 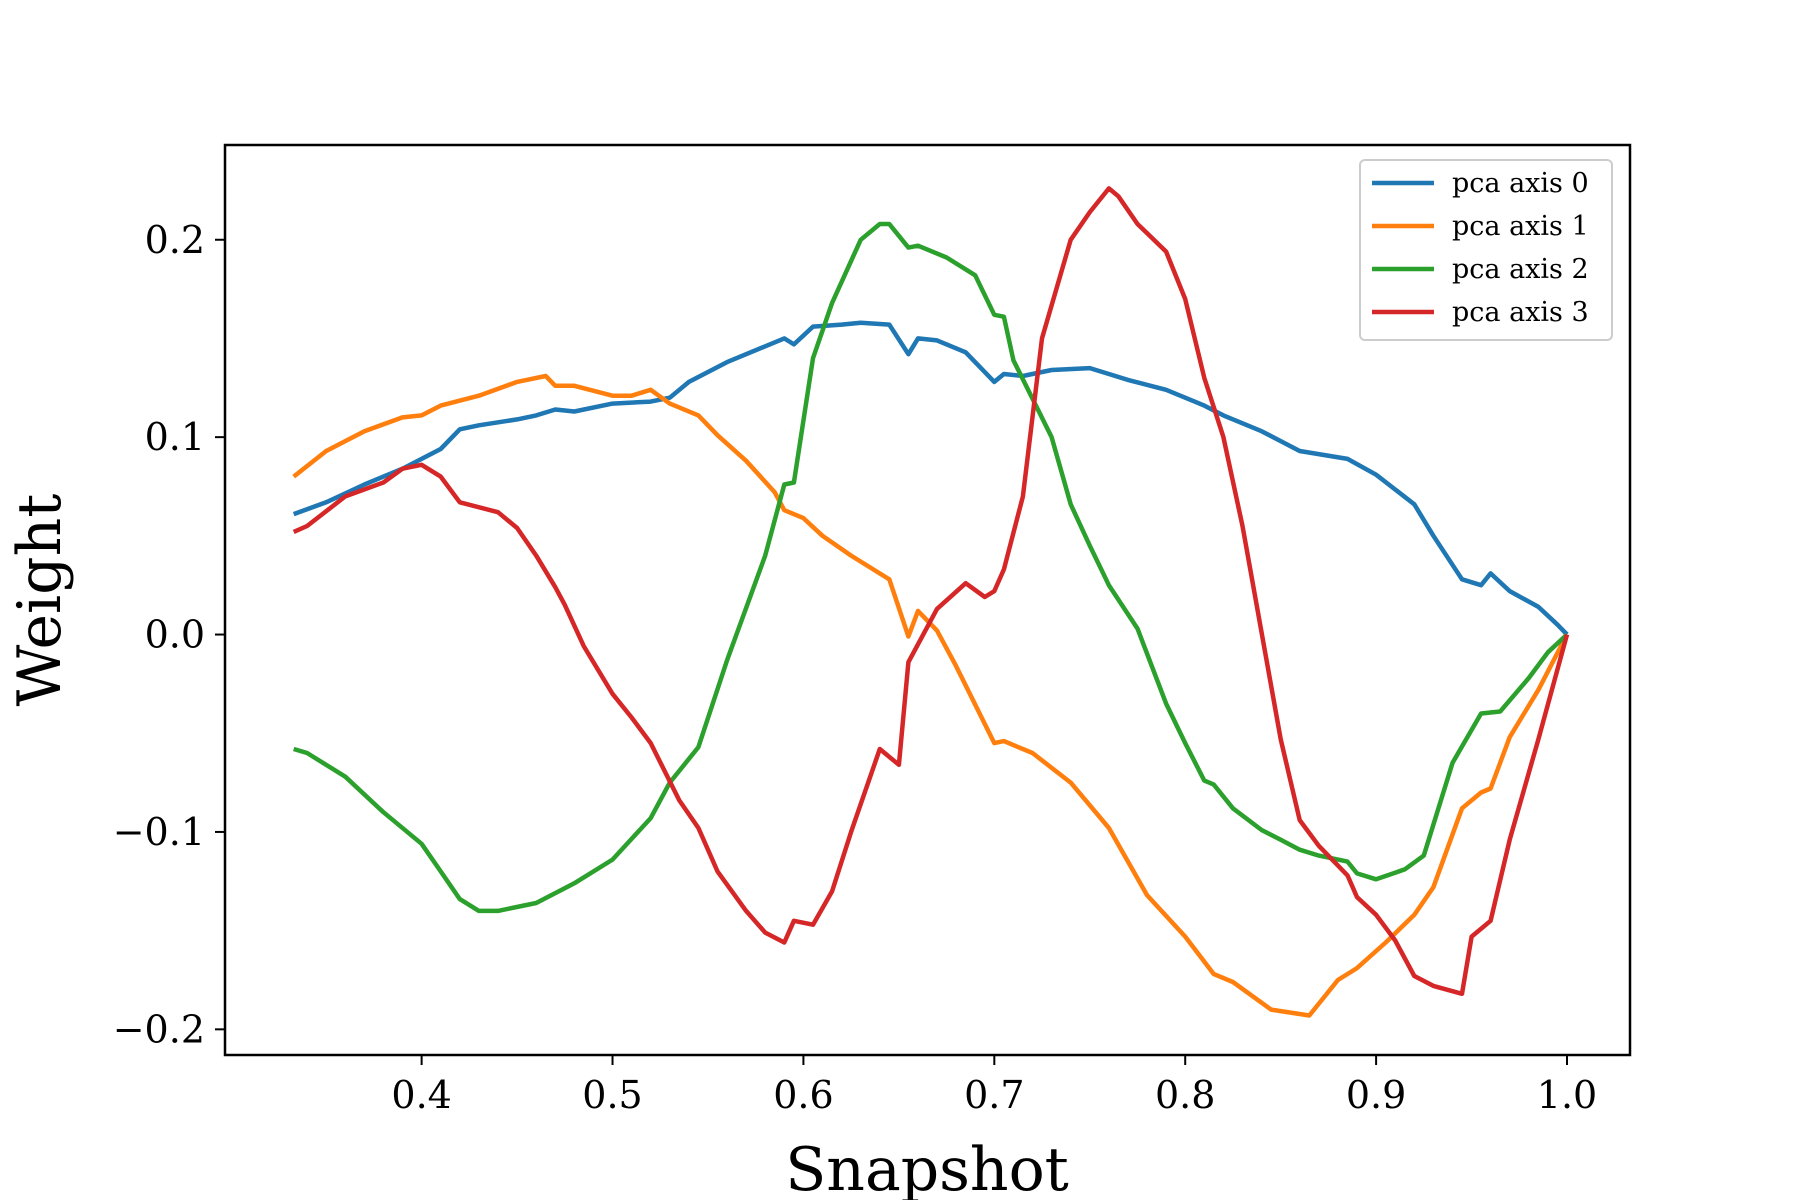 I want to click on x-axis-ticks: 0.4 0.5 0.6 0.7 0.8 0.9 1.0, so click(x=994, y=1086).